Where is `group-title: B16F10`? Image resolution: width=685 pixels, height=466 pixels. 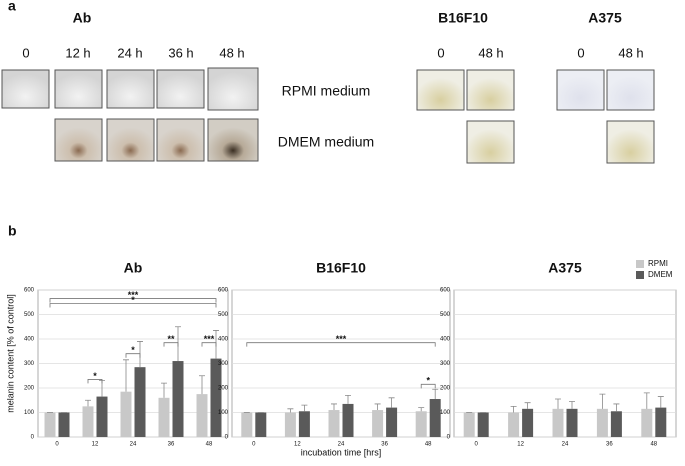
group-title: B16F10 is located at coordinates (463, 18).